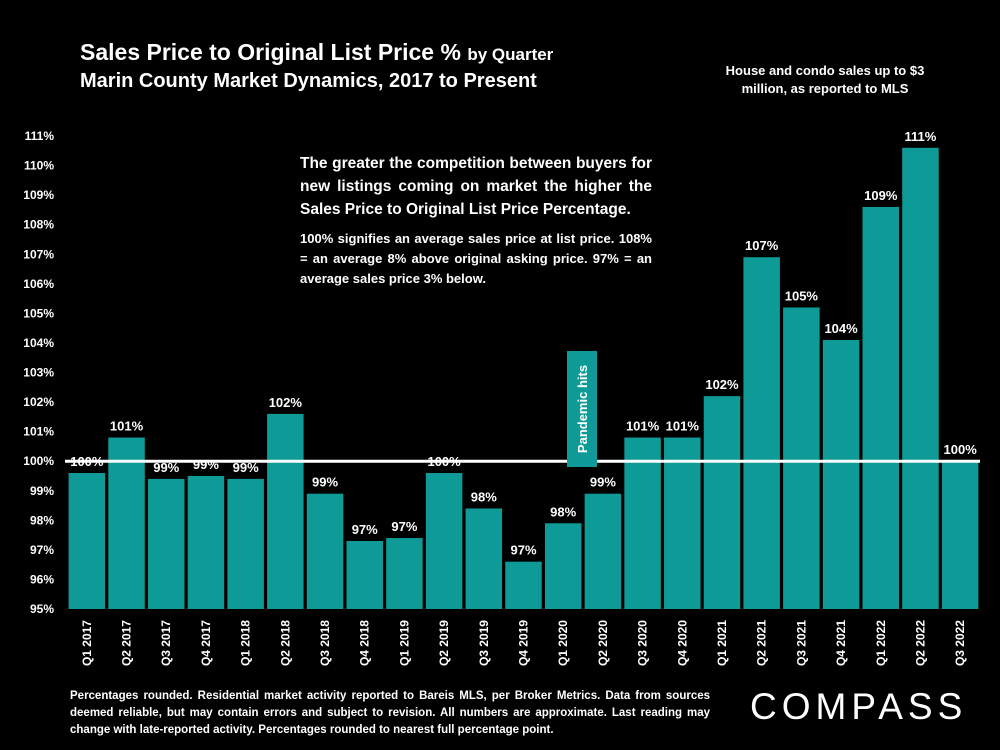  Describe the element at coordinates (38, 225) in the screenshot. I see `y-tick-label: 108%` at that location.